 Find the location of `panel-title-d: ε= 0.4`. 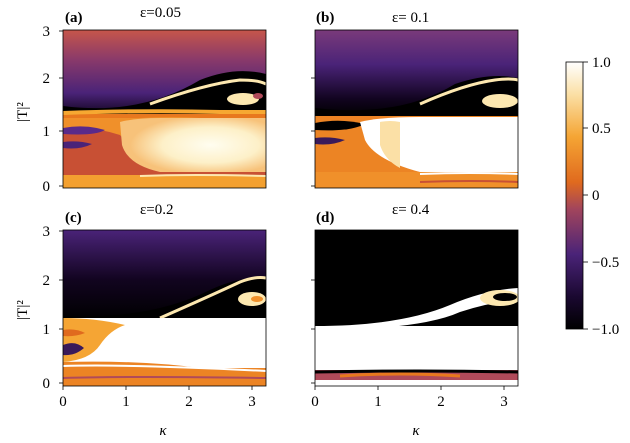

panel-title-d: ε= 0.4 is located at coordinates (411, 210).